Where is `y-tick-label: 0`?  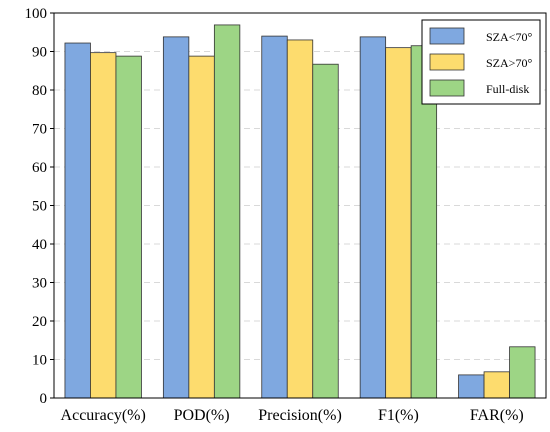
y-tick-label: 0 is located at coordinates (44, 399).